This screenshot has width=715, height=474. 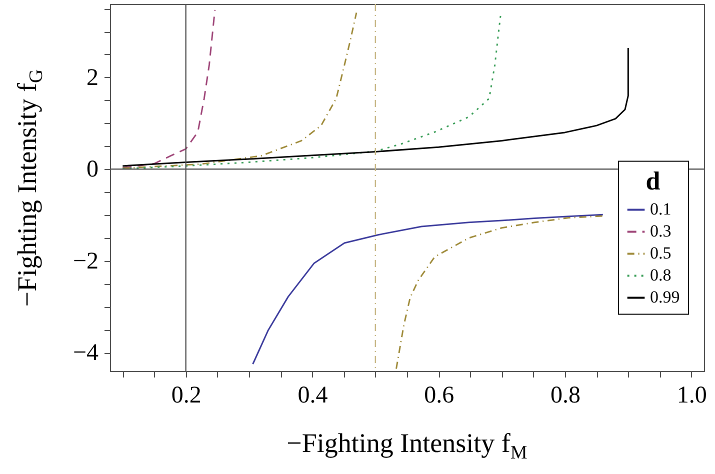 I want to click on legend-label: 0.3, so click(x=661, y=231).